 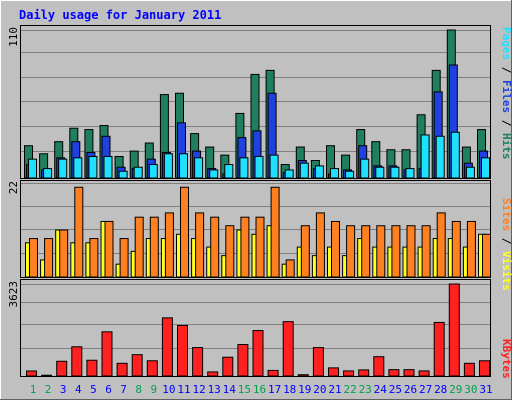 What do you see at coordinates (13, 37) in the screenshot?
I see `hits-max-label: 110` at bounding box center [13, 37].